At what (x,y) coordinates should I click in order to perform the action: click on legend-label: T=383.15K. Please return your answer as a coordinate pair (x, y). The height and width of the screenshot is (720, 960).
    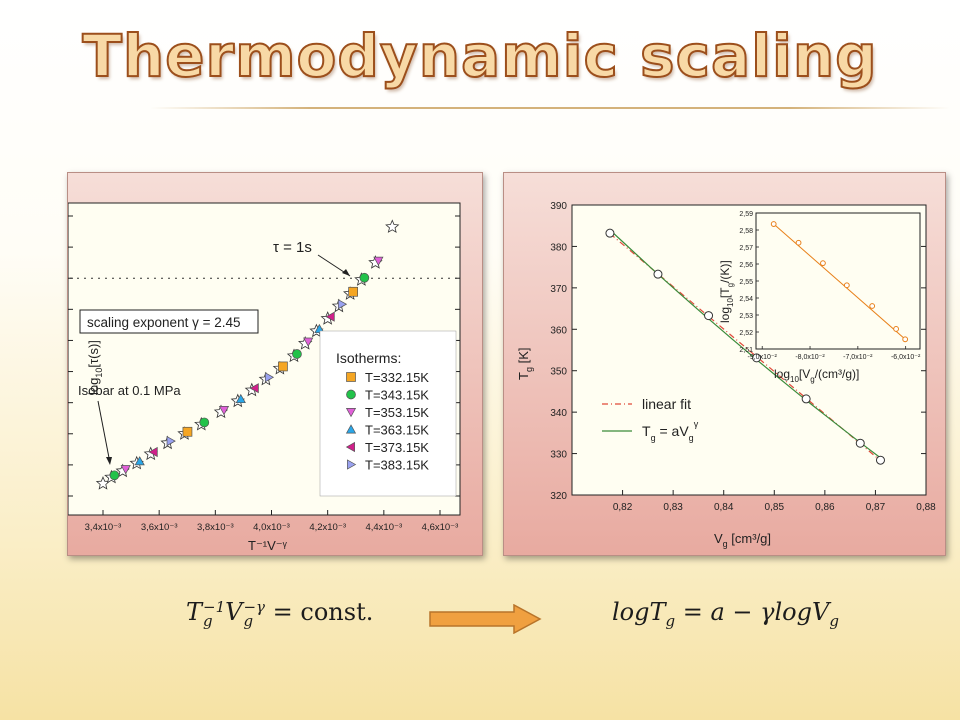
    Looking at the image, I should click on (397, 465).